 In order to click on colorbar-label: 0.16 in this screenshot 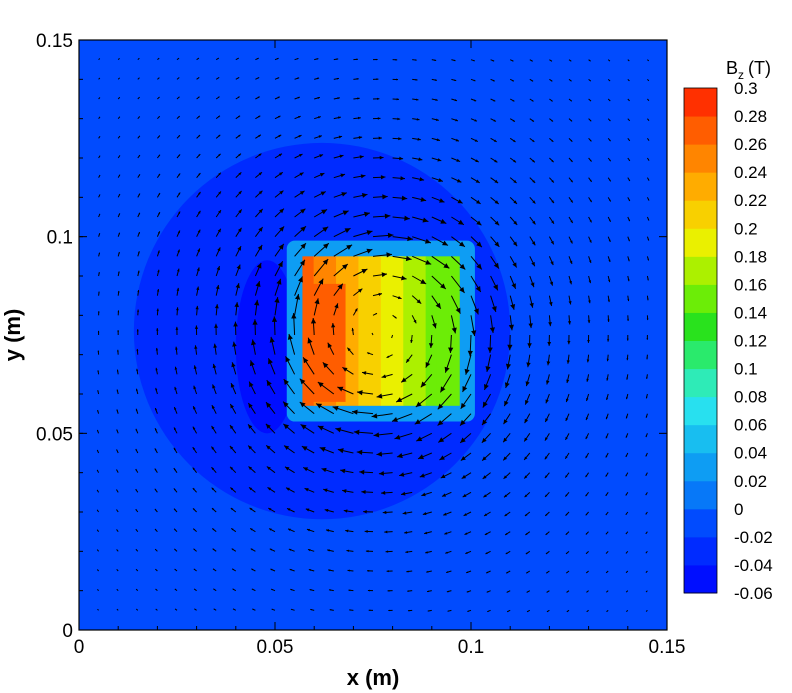, I will do `click(750, 284)`.